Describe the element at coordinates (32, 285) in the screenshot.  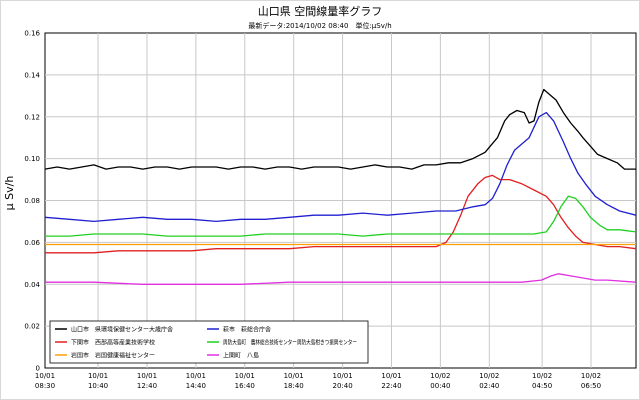
I see `y-tick-label: 0.04` at that location.